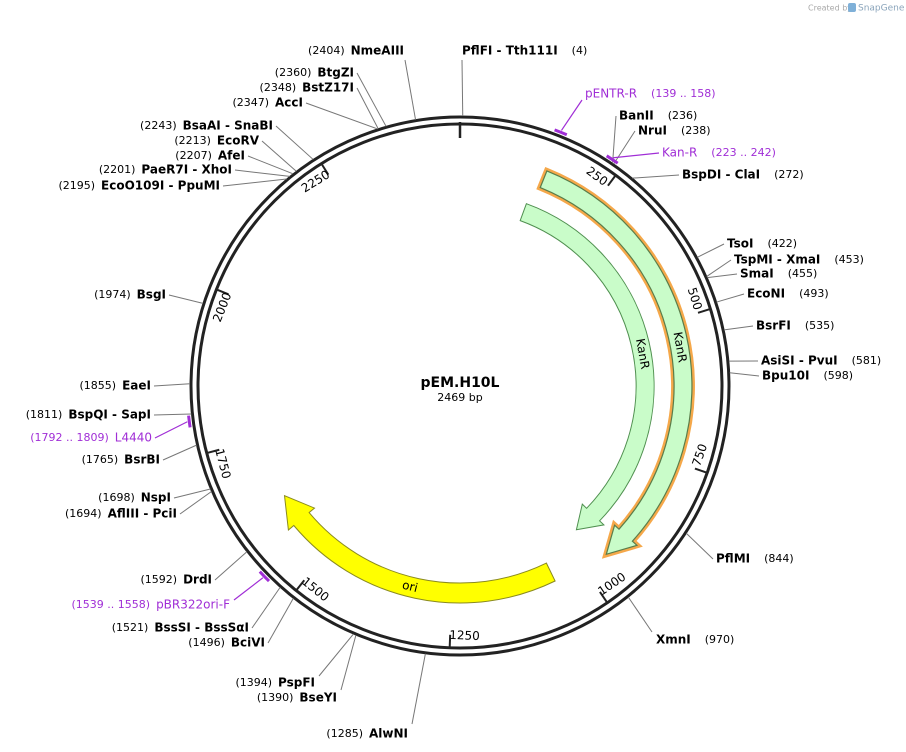 The image size is (906, 752). Describe the element at coordinates (318, 698) in the screenshot. I see `site-name: BseYI` at that location.